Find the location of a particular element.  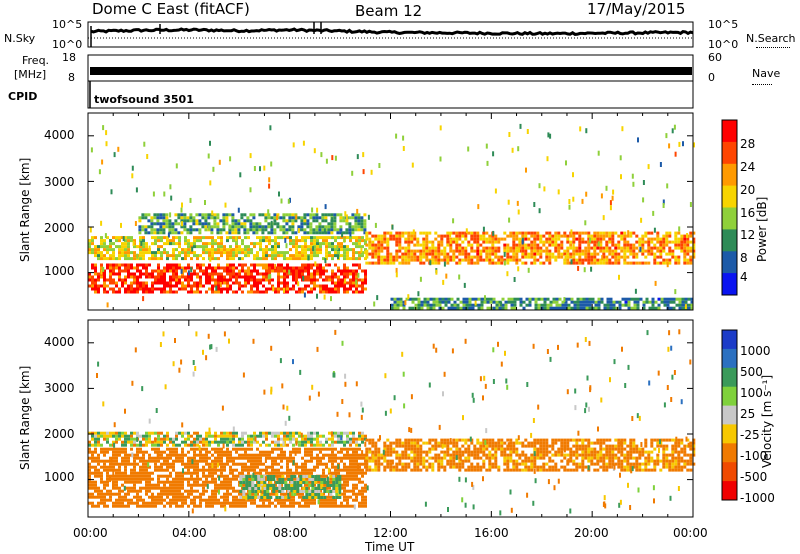

velocity-ytick: 3000 is located at coordinates (59, 388).